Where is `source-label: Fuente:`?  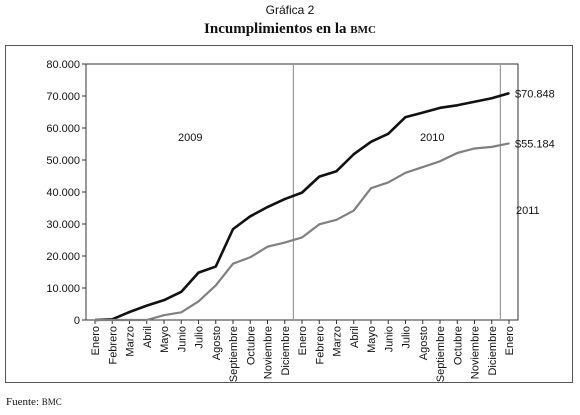 source-label: Fuente: is located at coordinates (22, 402).